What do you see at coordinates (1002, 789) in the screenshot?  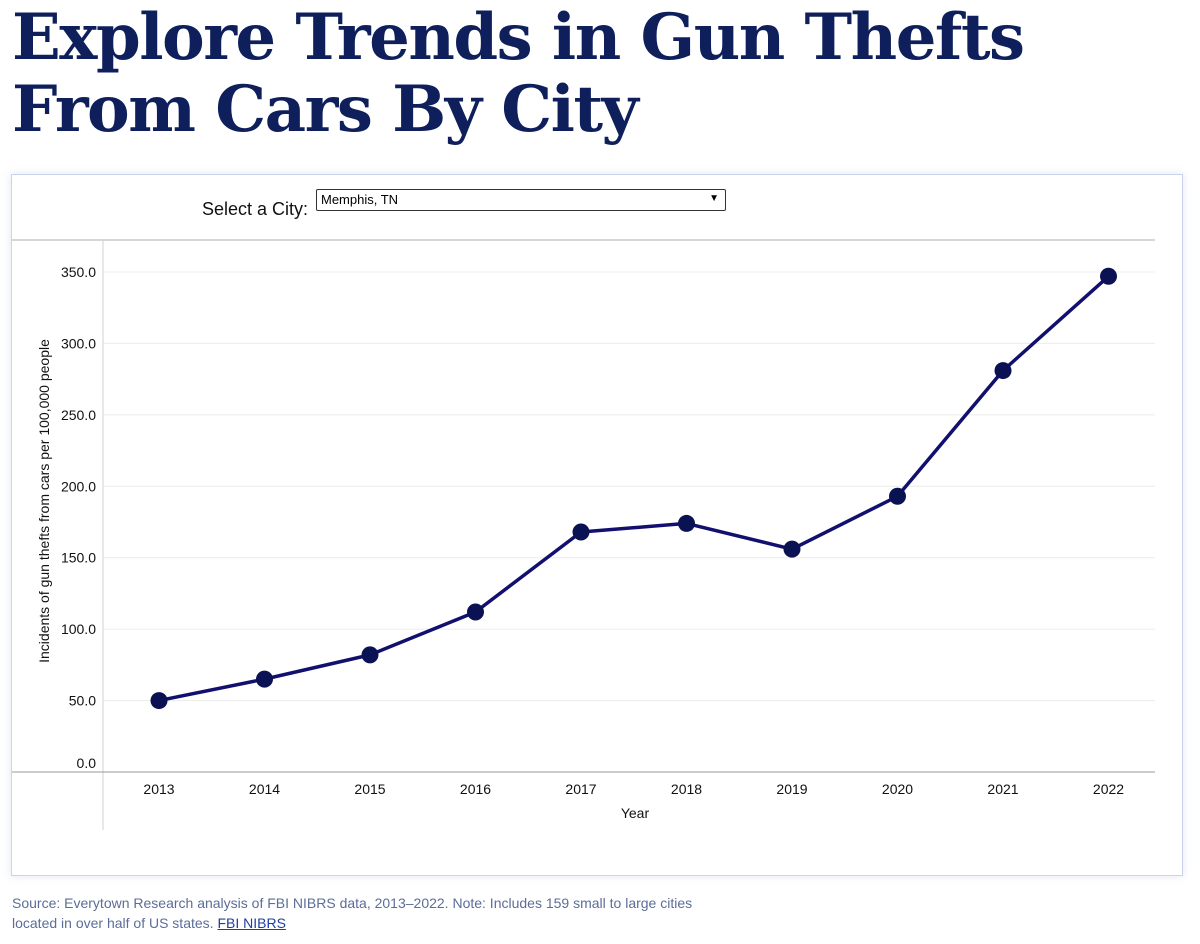 I see `x-tick-label: 2021` at bounding box center [1002, 789].